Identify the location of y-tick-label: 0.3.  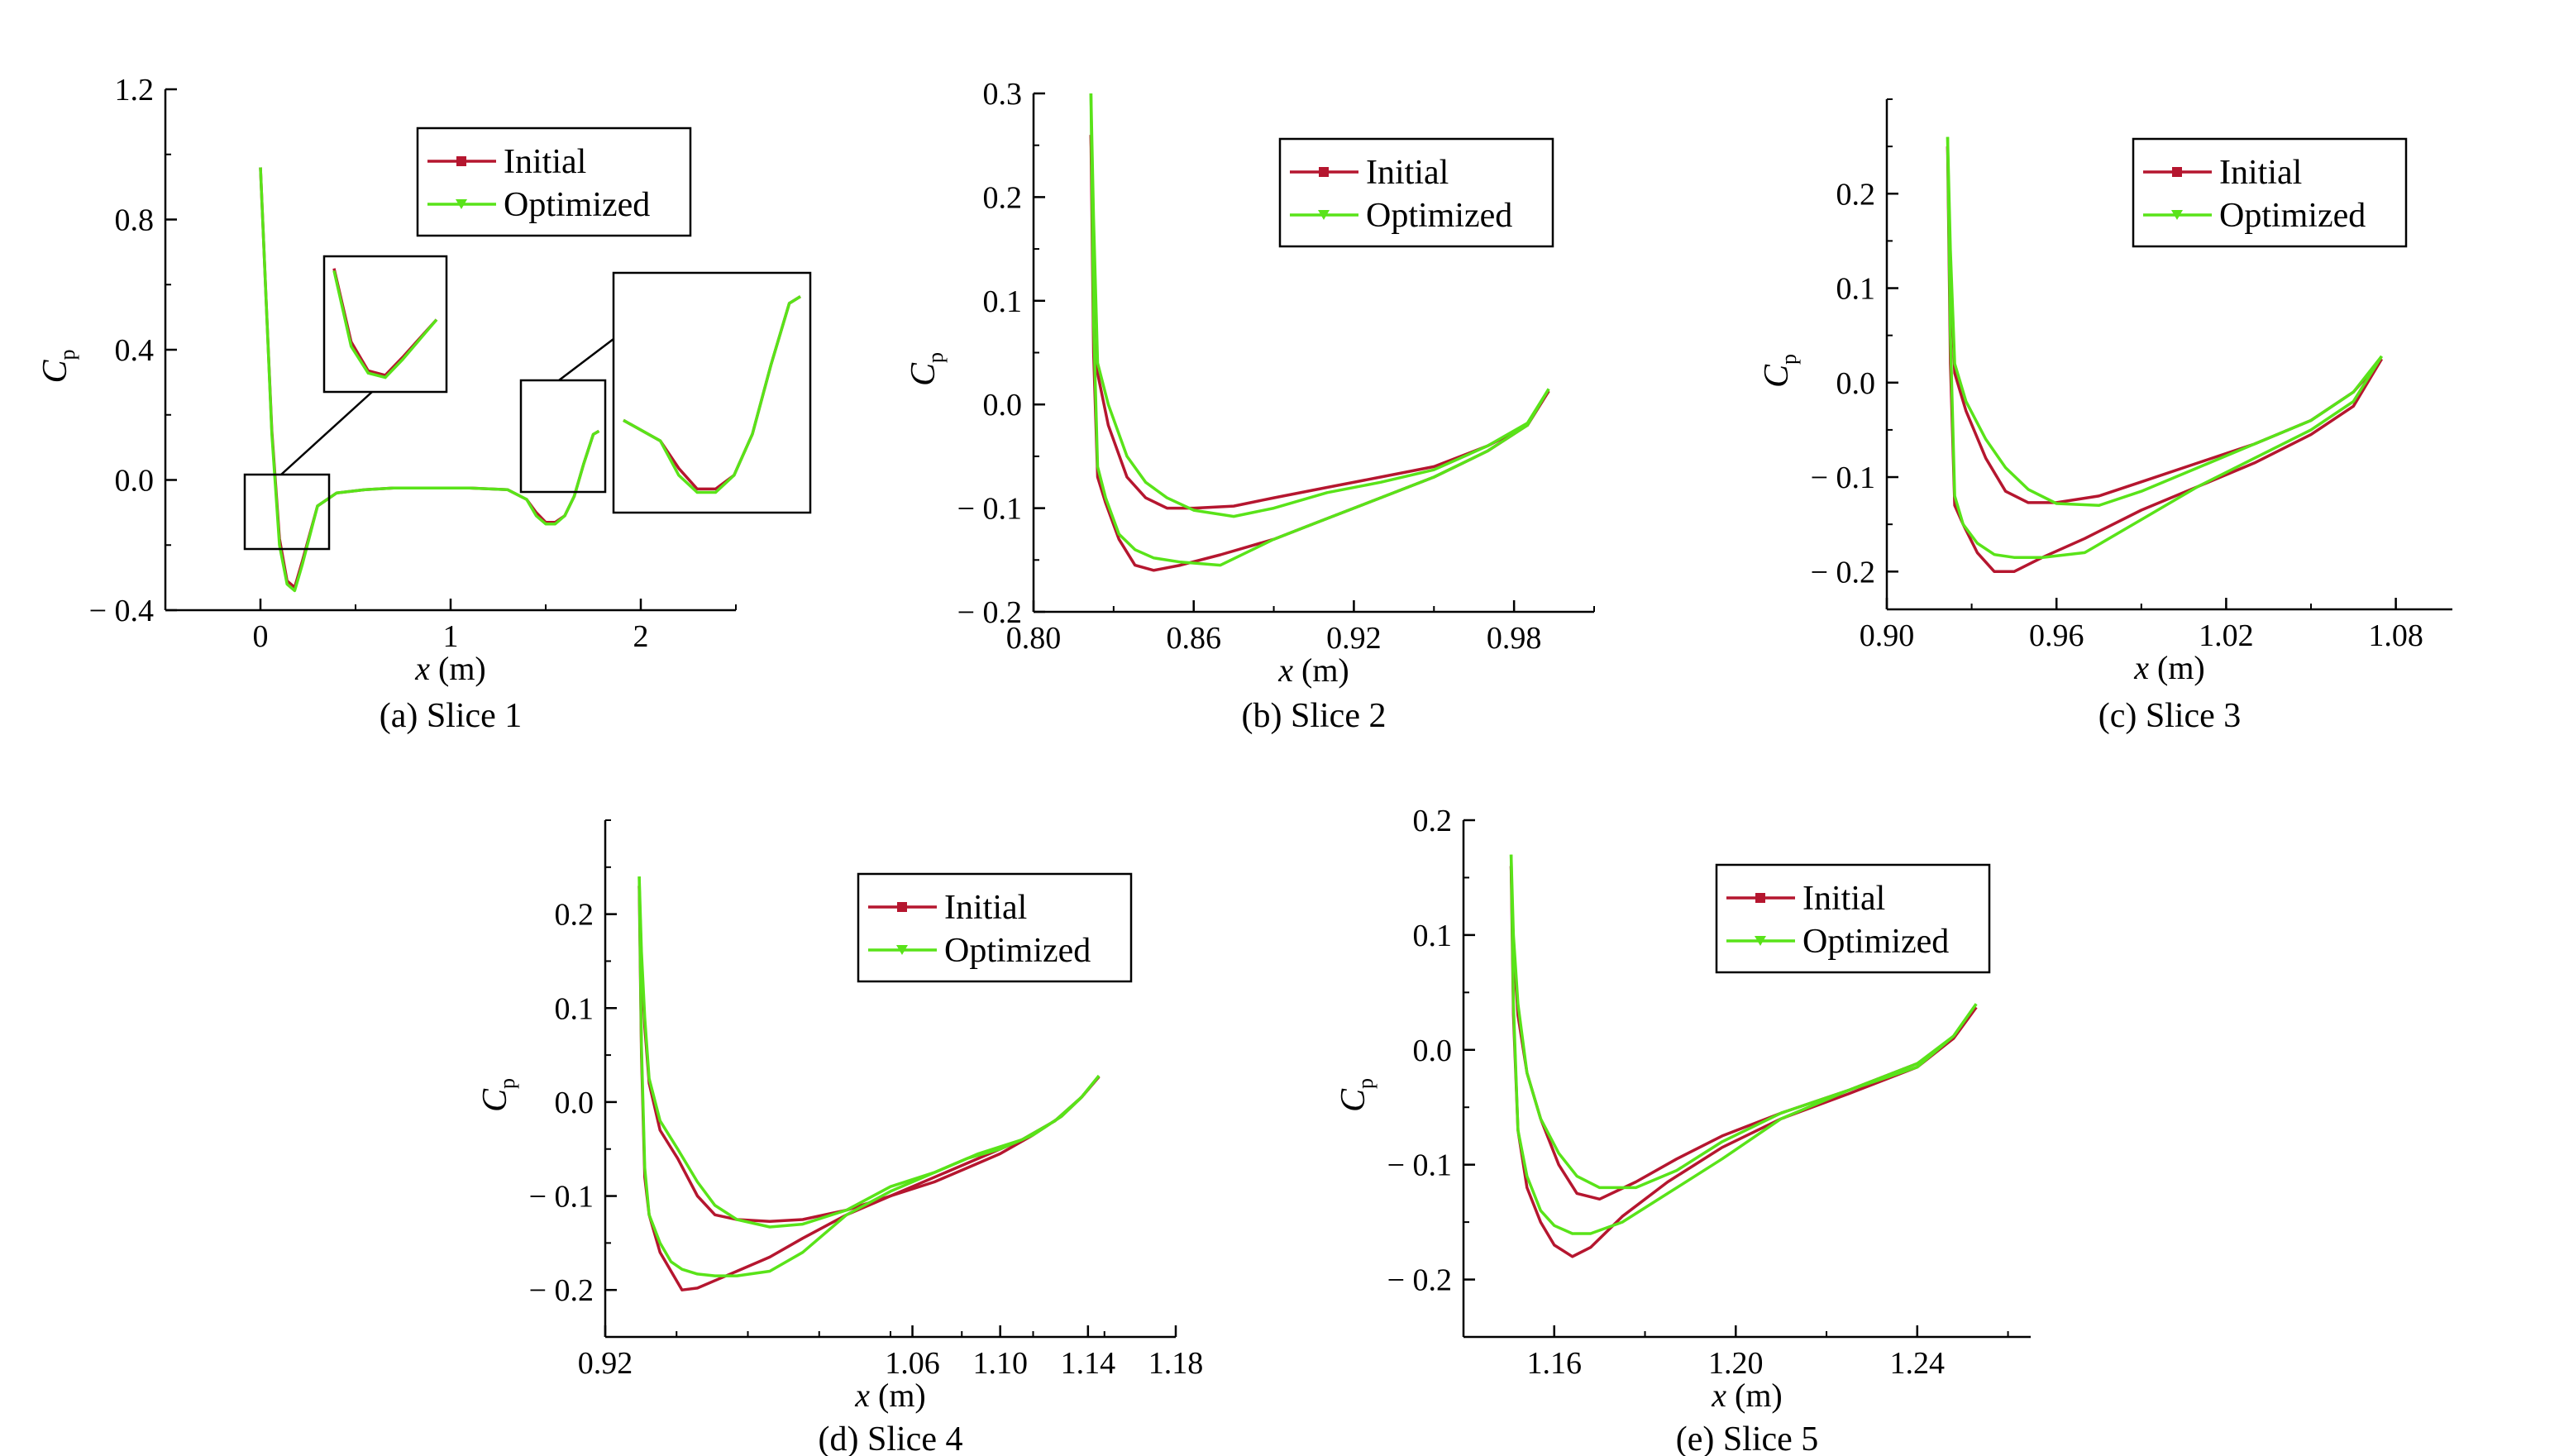
(1003, 94).